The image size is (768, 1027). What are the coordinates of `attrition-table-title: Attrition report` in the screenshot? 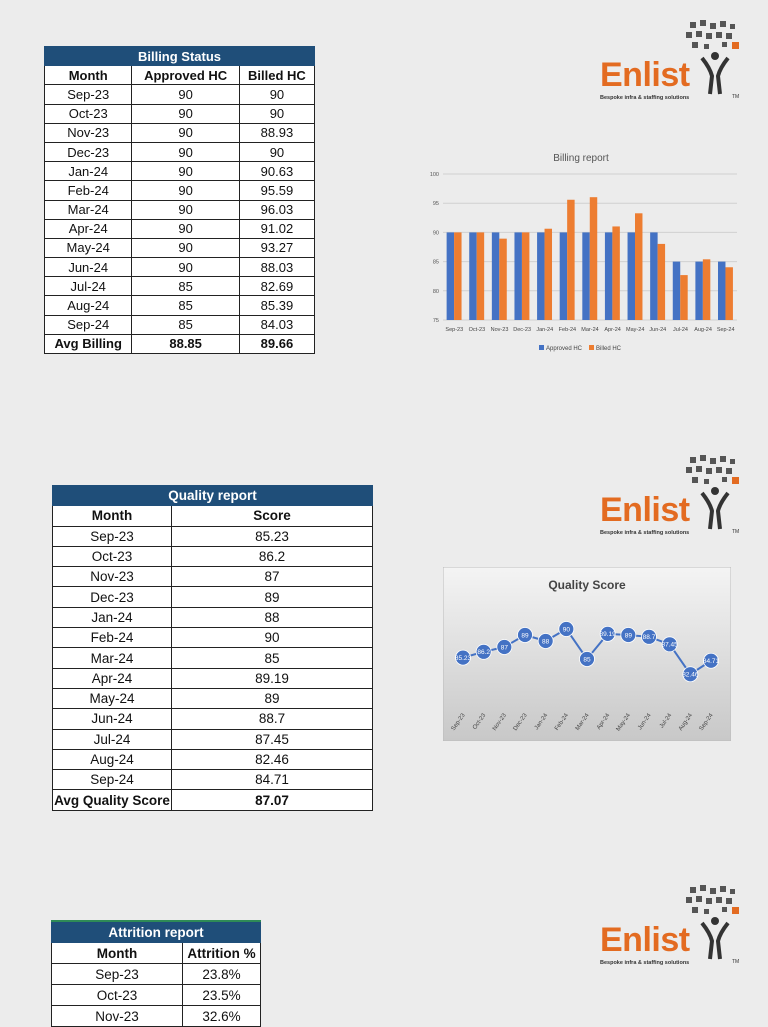 It's located at (156, 931).